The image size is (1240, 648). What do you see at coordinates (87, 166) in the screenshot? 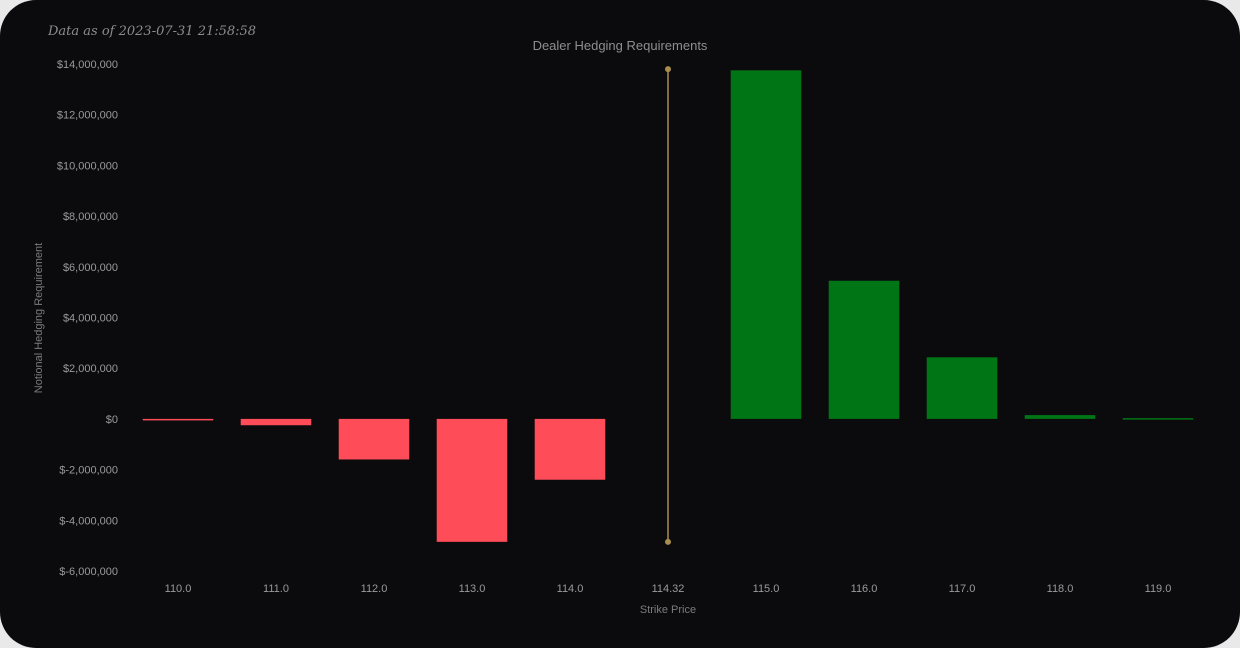
I see `y-tick-label: $10,000,000` at bounding box center [87, 166].